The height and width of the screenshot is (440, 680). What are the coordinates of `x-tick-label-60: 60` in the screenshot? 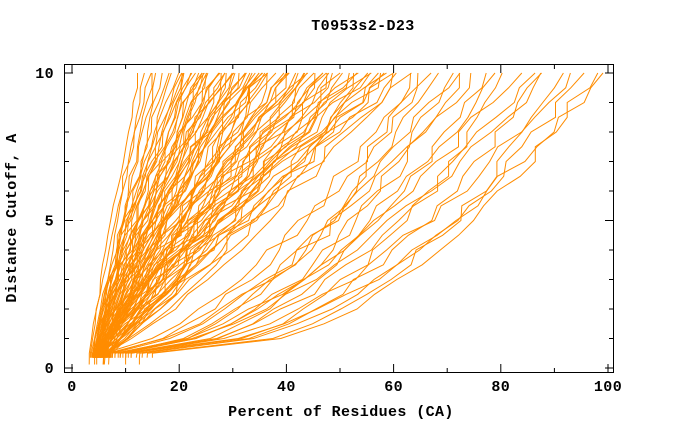 It's located at (393, 387).